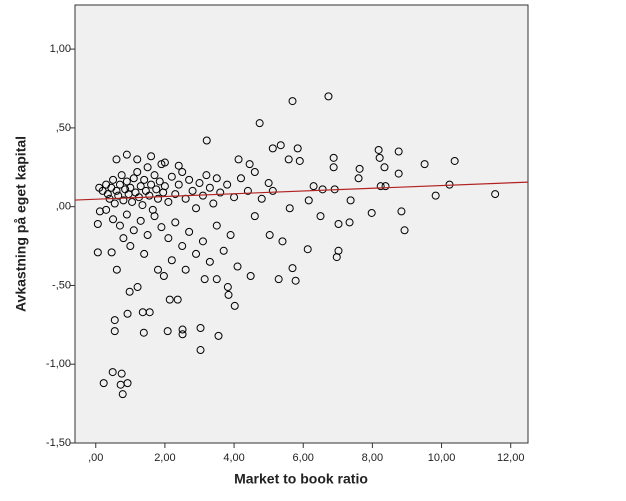 The height and width of the screenshot is (501, 626). Describe the element at coordinates (164, 458) in the screenshot. I see `x-tick-label: 2,00` at that location.